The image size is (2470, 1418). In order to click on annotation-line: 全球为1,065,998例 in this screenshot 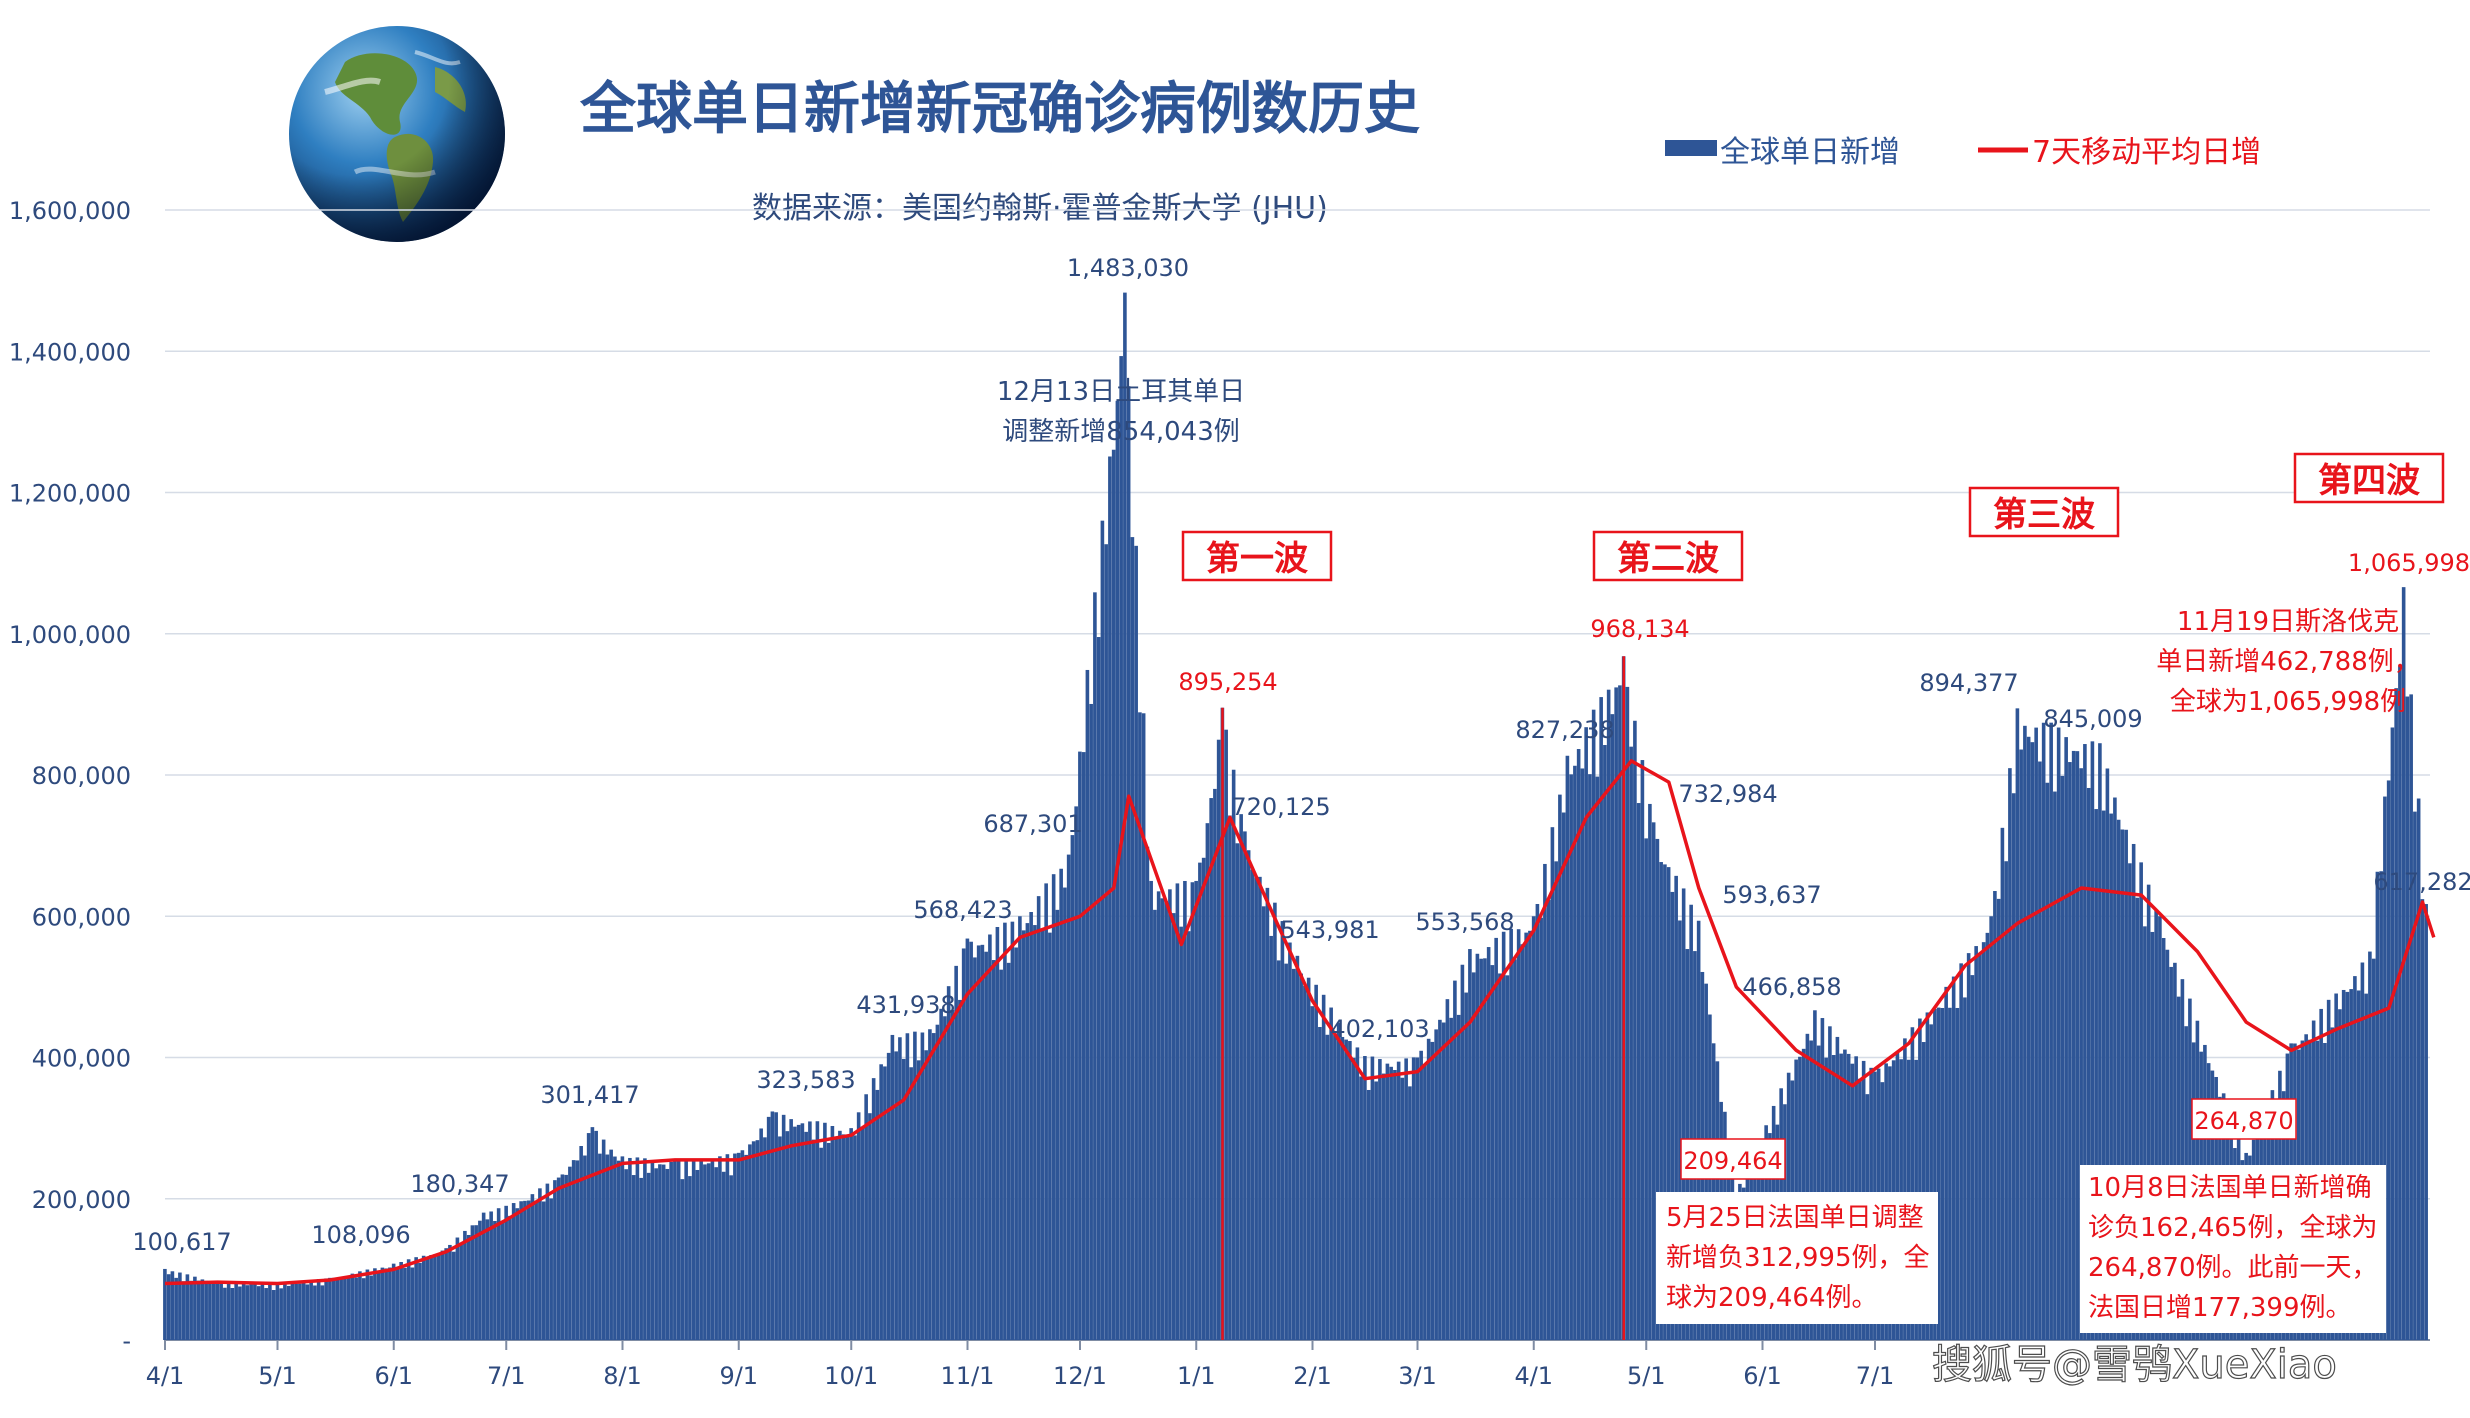, I will do `click(2288, 702)`.